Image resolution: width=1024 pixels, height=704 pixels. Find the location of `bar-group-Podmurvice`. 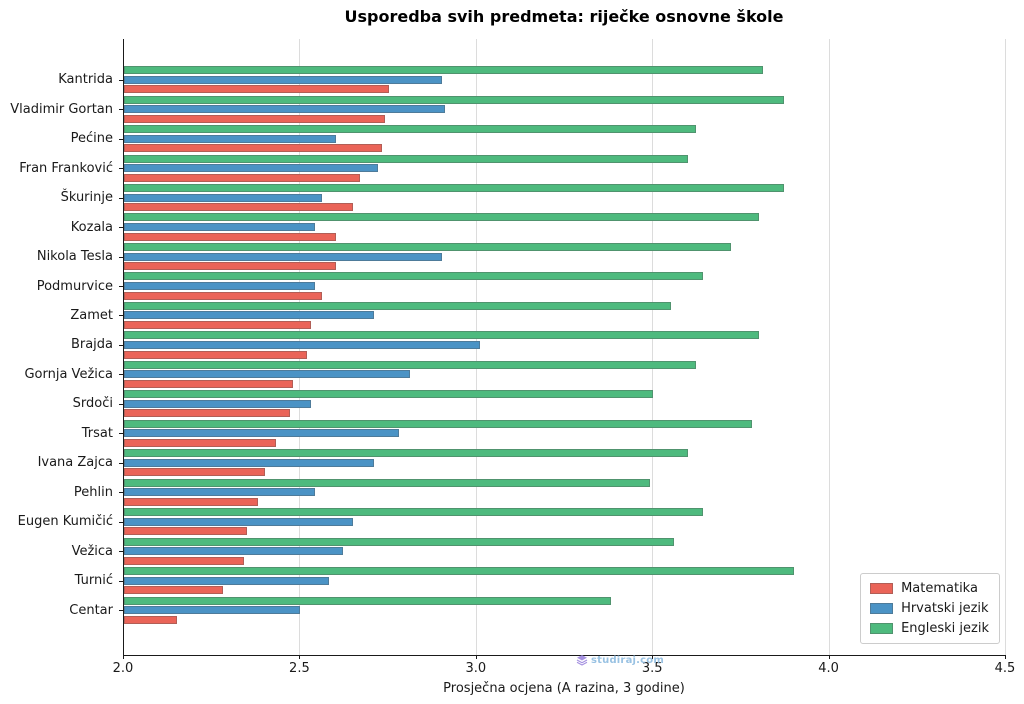

bar-group-Podmurvice is located at coordinates (565, 285).